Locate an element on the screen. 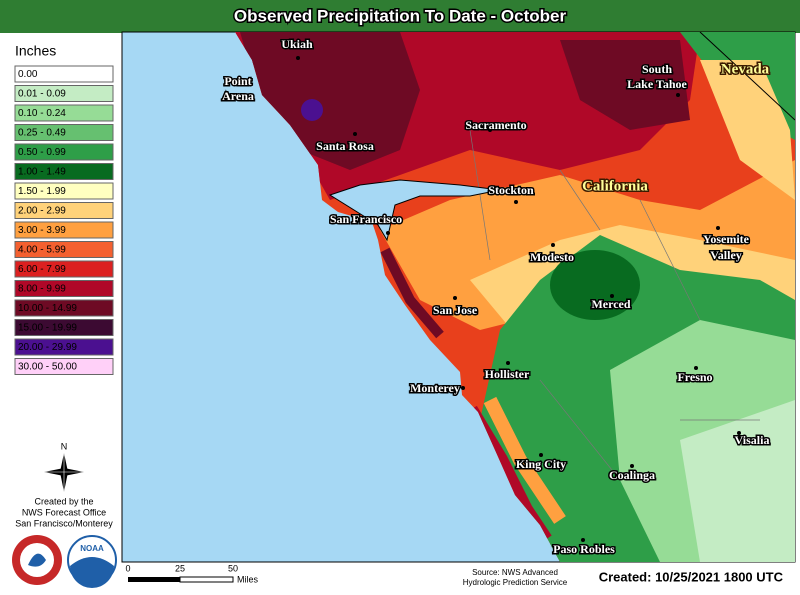 This screenshot has height=595, width=800. city-label: Arena is located at coordinates (238, 96).